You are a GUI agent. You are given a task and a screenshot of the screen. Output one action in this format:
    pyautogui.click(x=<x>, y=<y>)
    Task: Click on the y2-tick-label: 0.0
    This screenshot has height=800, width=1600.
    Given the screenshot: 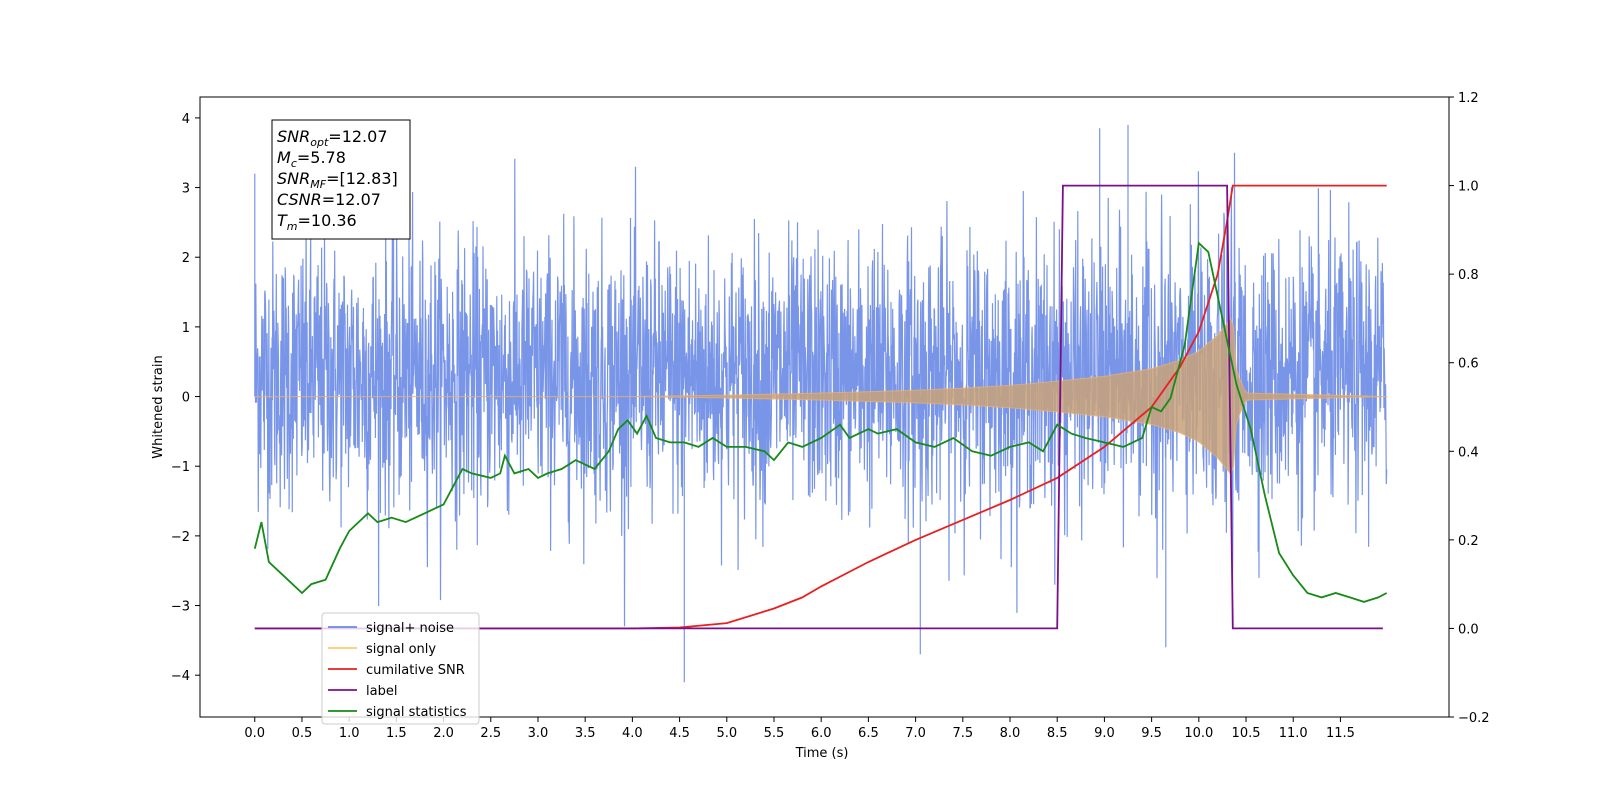 What is the action you would take?
    pyautogui.click(x=1468, y=629)
    